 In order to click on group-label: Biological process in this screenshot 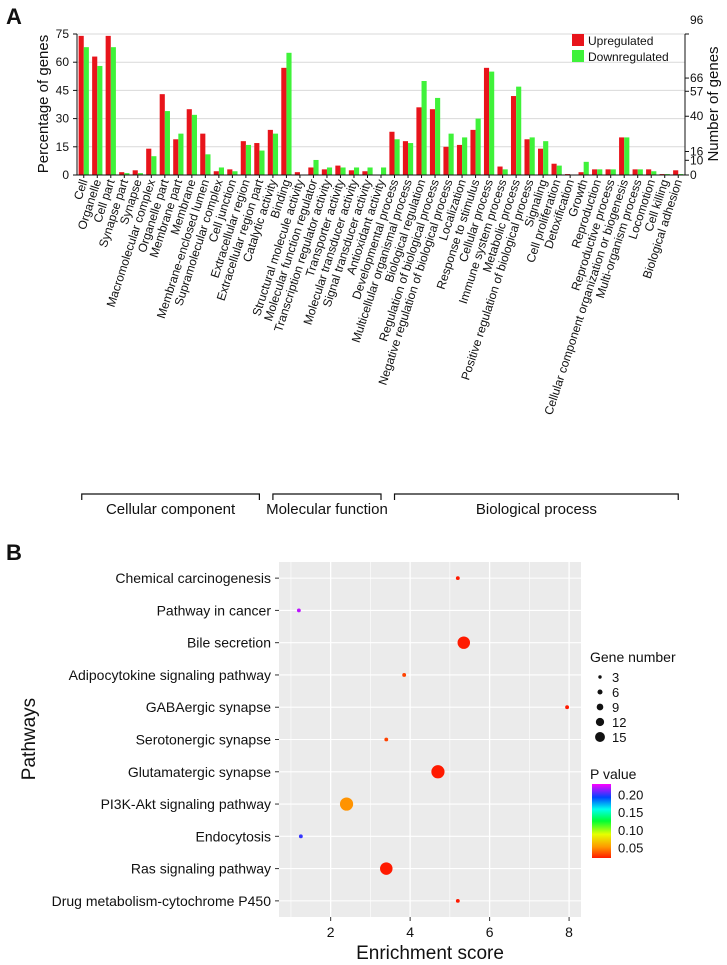, I will do `click(536, 509)`.